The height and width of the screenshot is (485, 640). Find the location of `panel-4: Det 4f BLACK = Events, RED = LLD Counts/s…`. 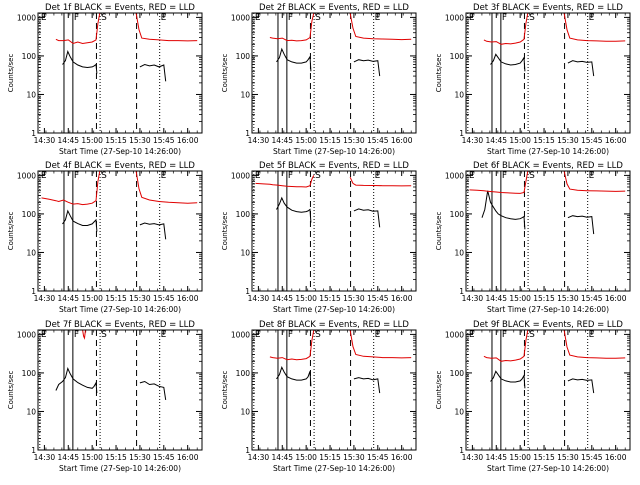

panel-4: Det 4f BLACK = Events, RED = LLD Counts/s… is located at coordinates (105, 237).